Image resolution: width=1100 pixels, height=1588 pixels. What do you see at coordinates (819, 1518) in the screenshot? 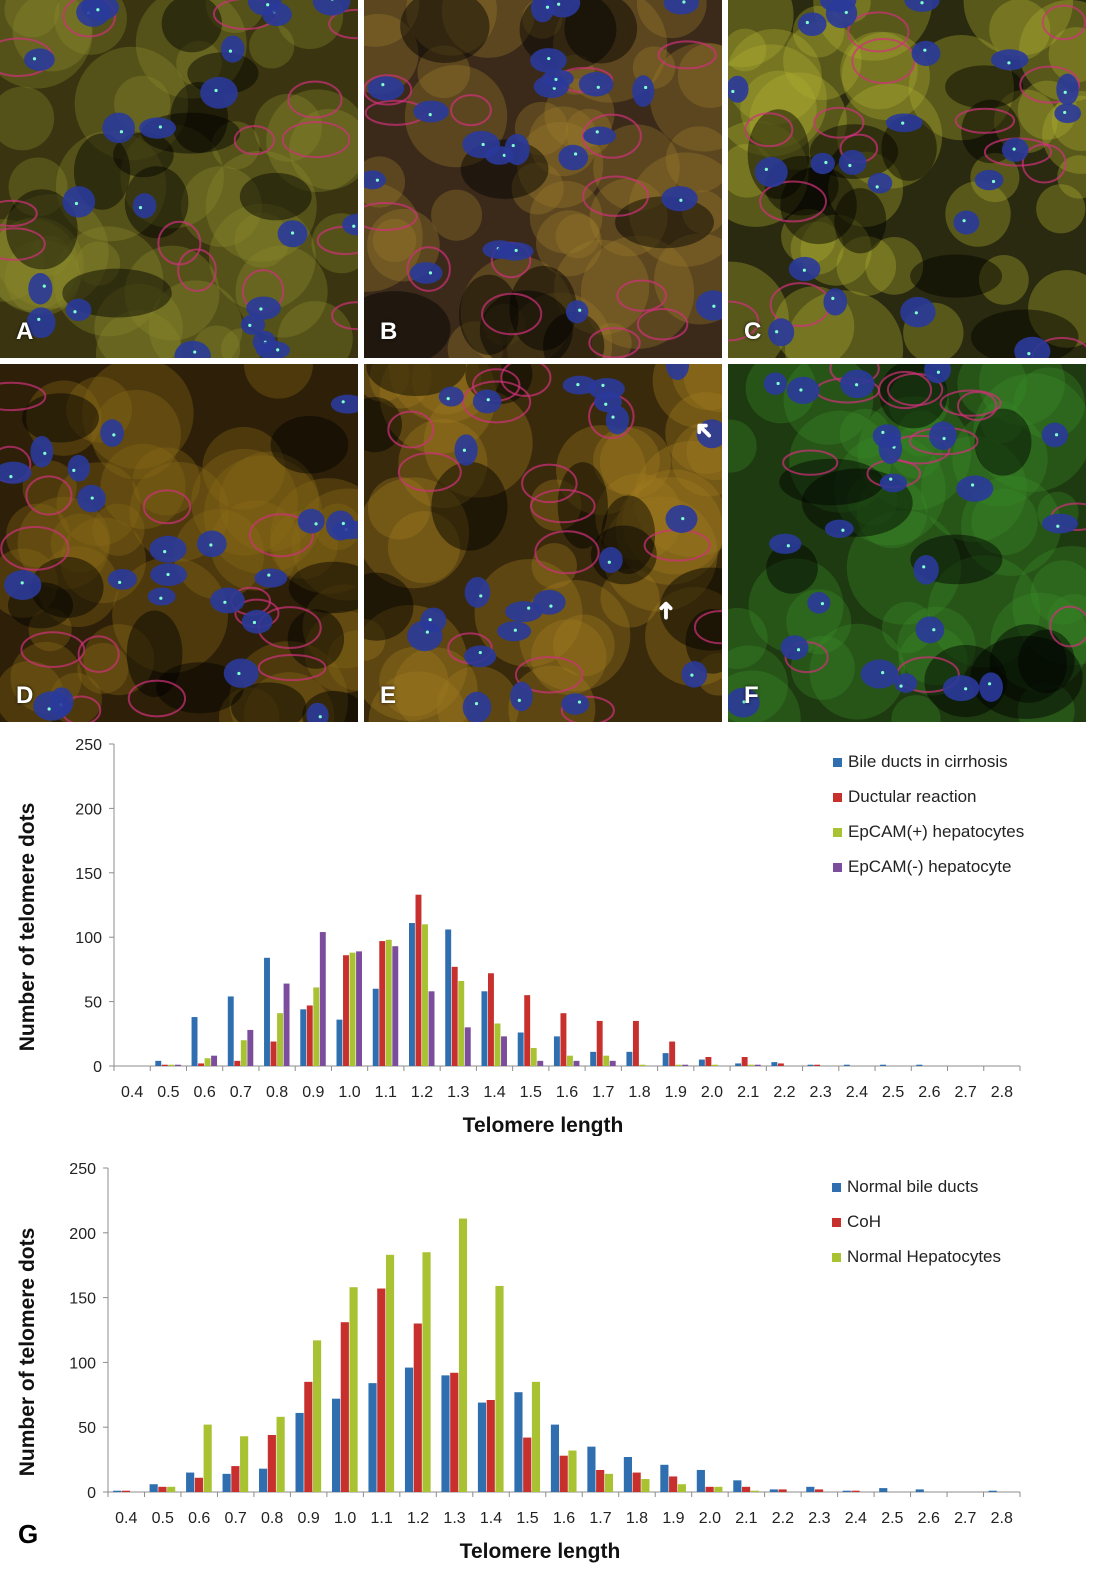
I see `x-tick-label: 2.3` at bounding box center [819, 1518].